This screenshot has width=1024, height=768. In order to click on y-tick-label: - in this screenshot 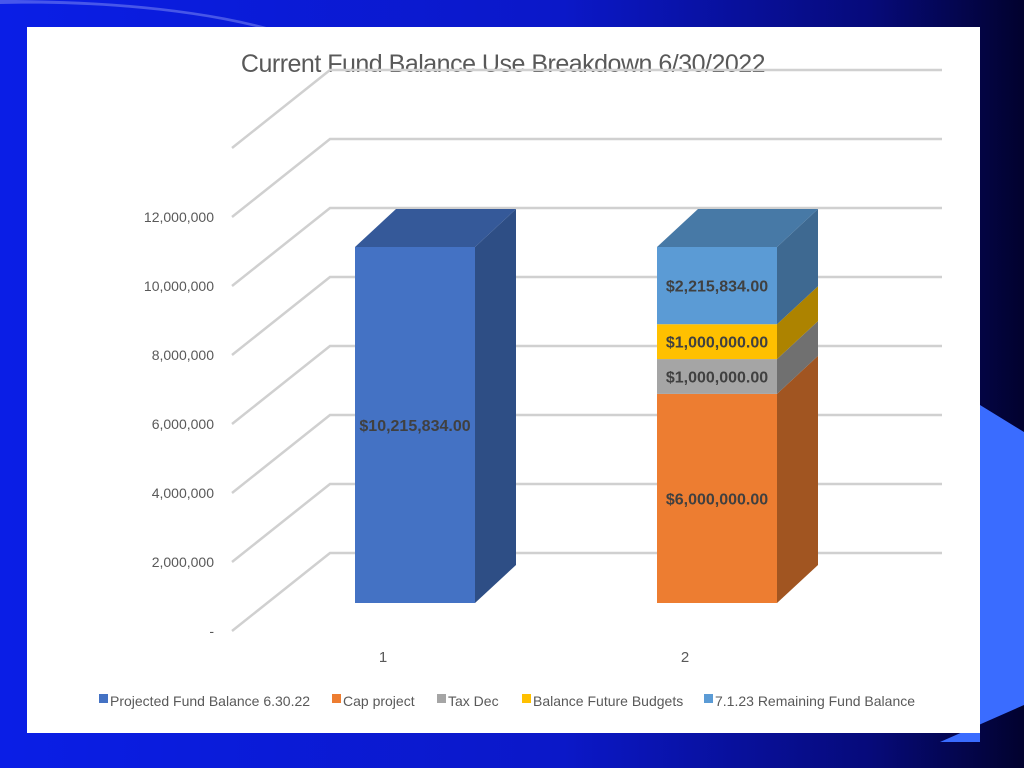, I will do `click(211, 631)`.